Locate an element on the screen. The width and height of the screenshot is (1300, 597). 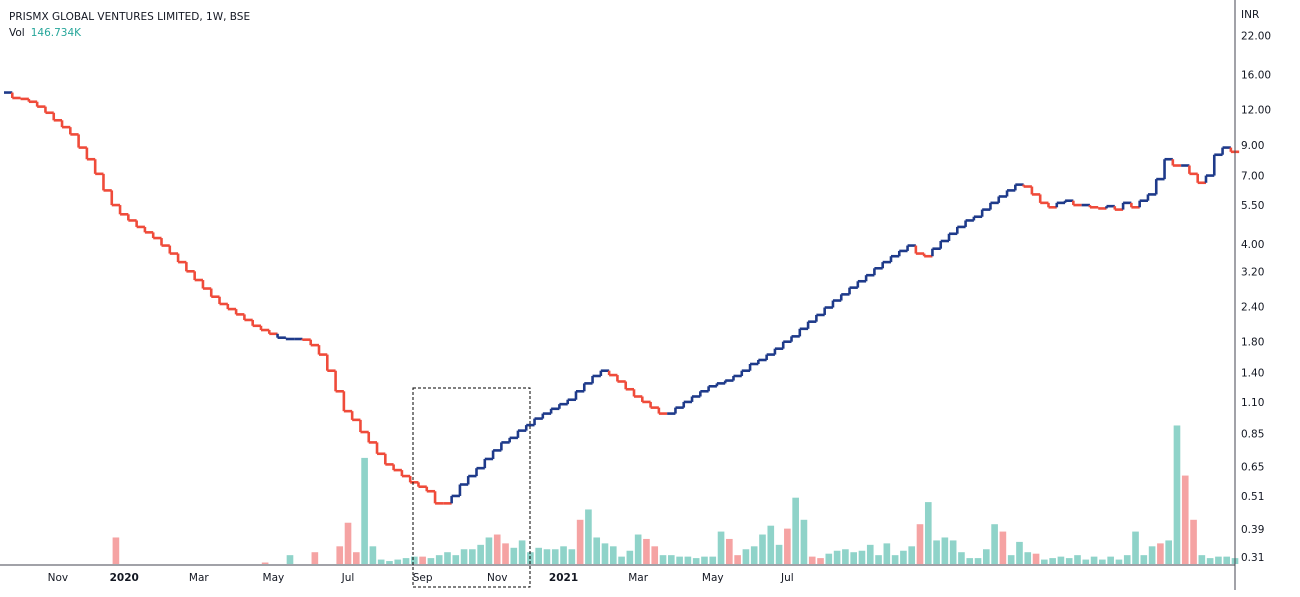
y-tick-label: 22.00 is located at coordinates (1256, 36).